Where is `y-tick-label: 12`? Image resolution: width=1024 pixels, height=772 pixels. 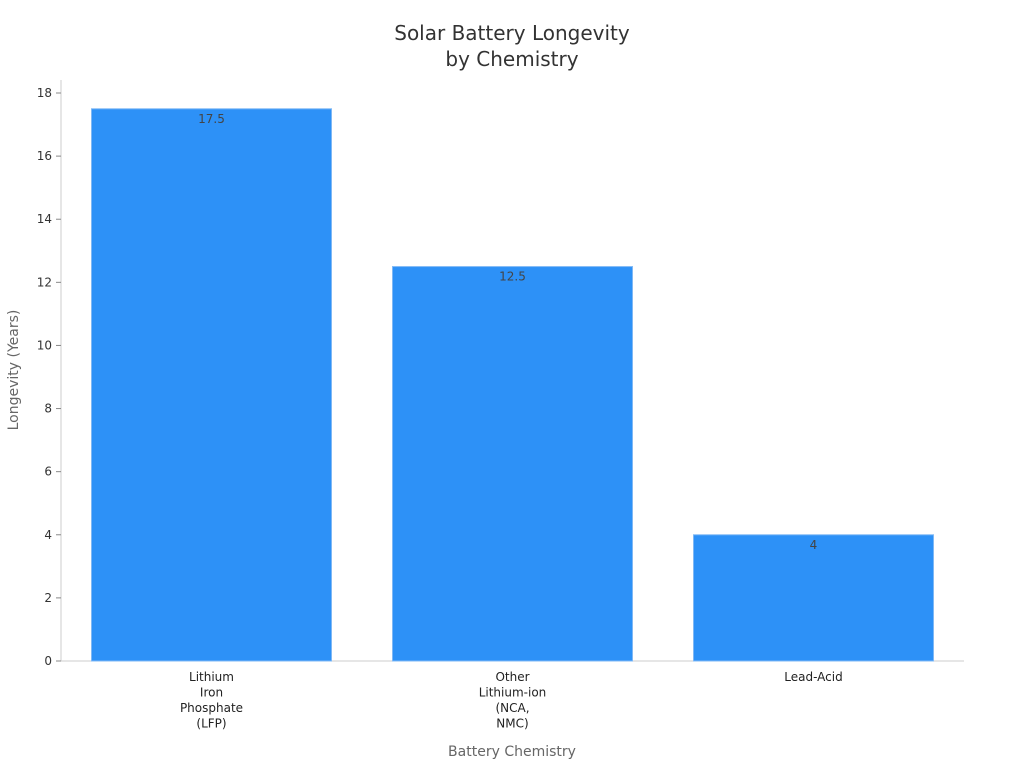
y-tick-label: 12 is located at coordinates (44, 282).